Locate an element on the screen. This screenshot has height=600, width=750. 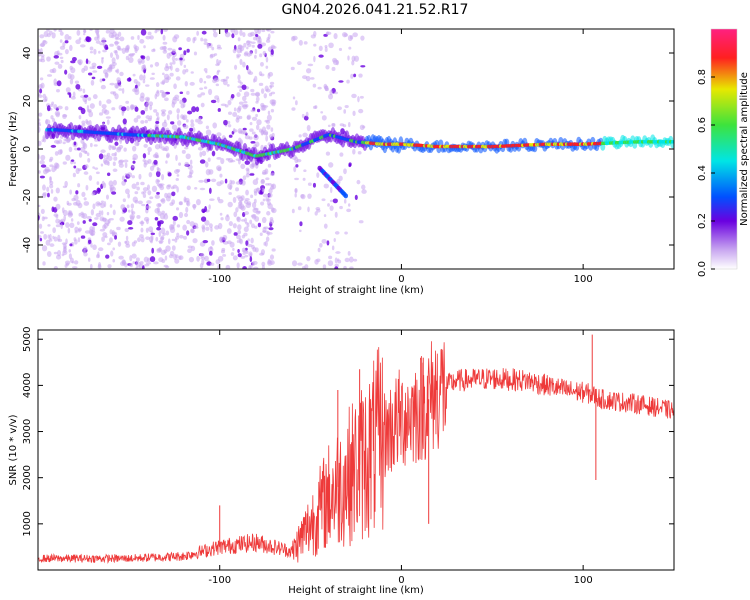
spectrogram-y-tick-label: -40 is located at coordinates (27, 245).